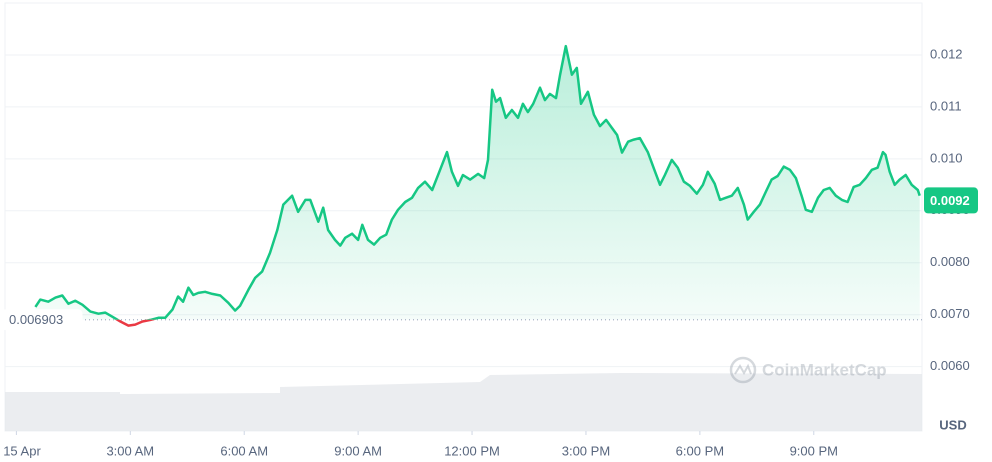  I want to click on x-tick-label: 12:00 PM, so click(472, 450).